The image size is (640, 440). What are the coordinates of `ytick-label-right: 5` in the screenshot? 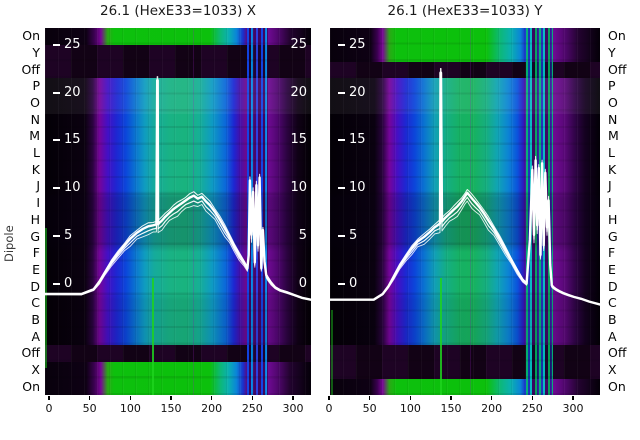 It's located at (302, 235).